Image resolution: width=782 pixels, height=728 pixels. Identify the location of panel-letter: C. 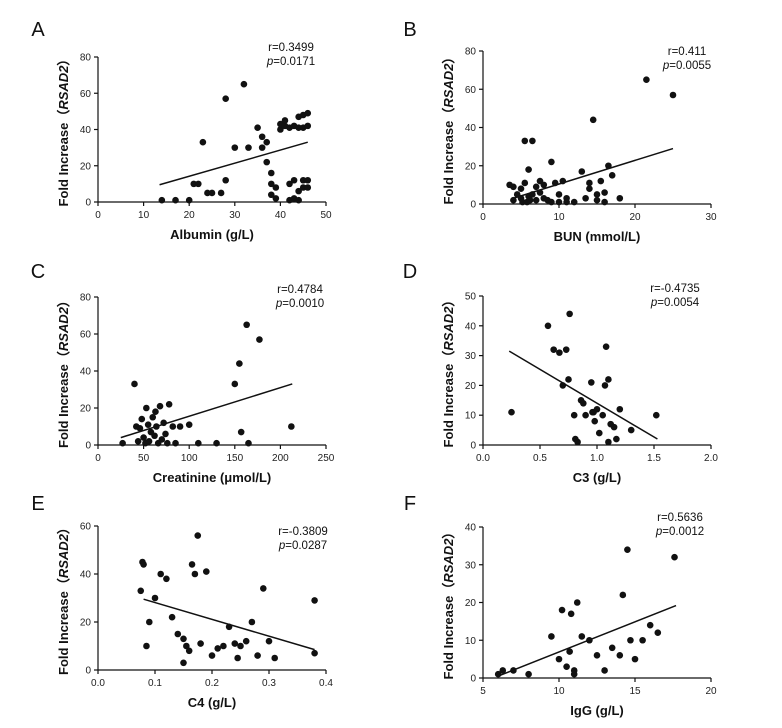
(38, 272).